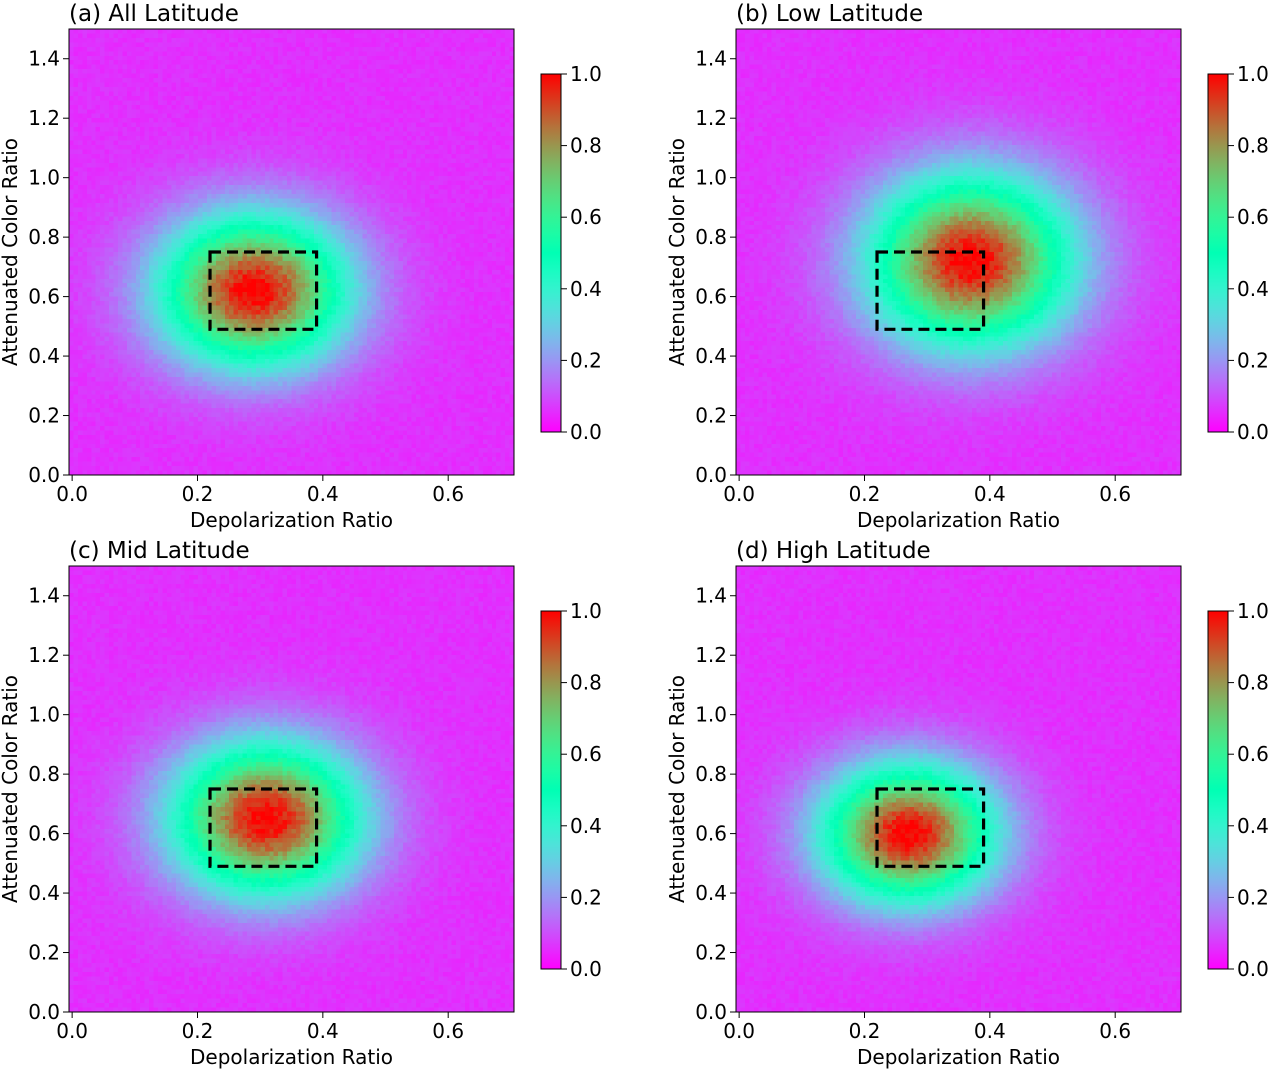 Image resolution: width=1269 pixels, height=1071 pixels. What do you see at coordinates (154, 14) in the screenshot?
I see `chart-title: (a) All Latitude` at bounding box center [154, 14].